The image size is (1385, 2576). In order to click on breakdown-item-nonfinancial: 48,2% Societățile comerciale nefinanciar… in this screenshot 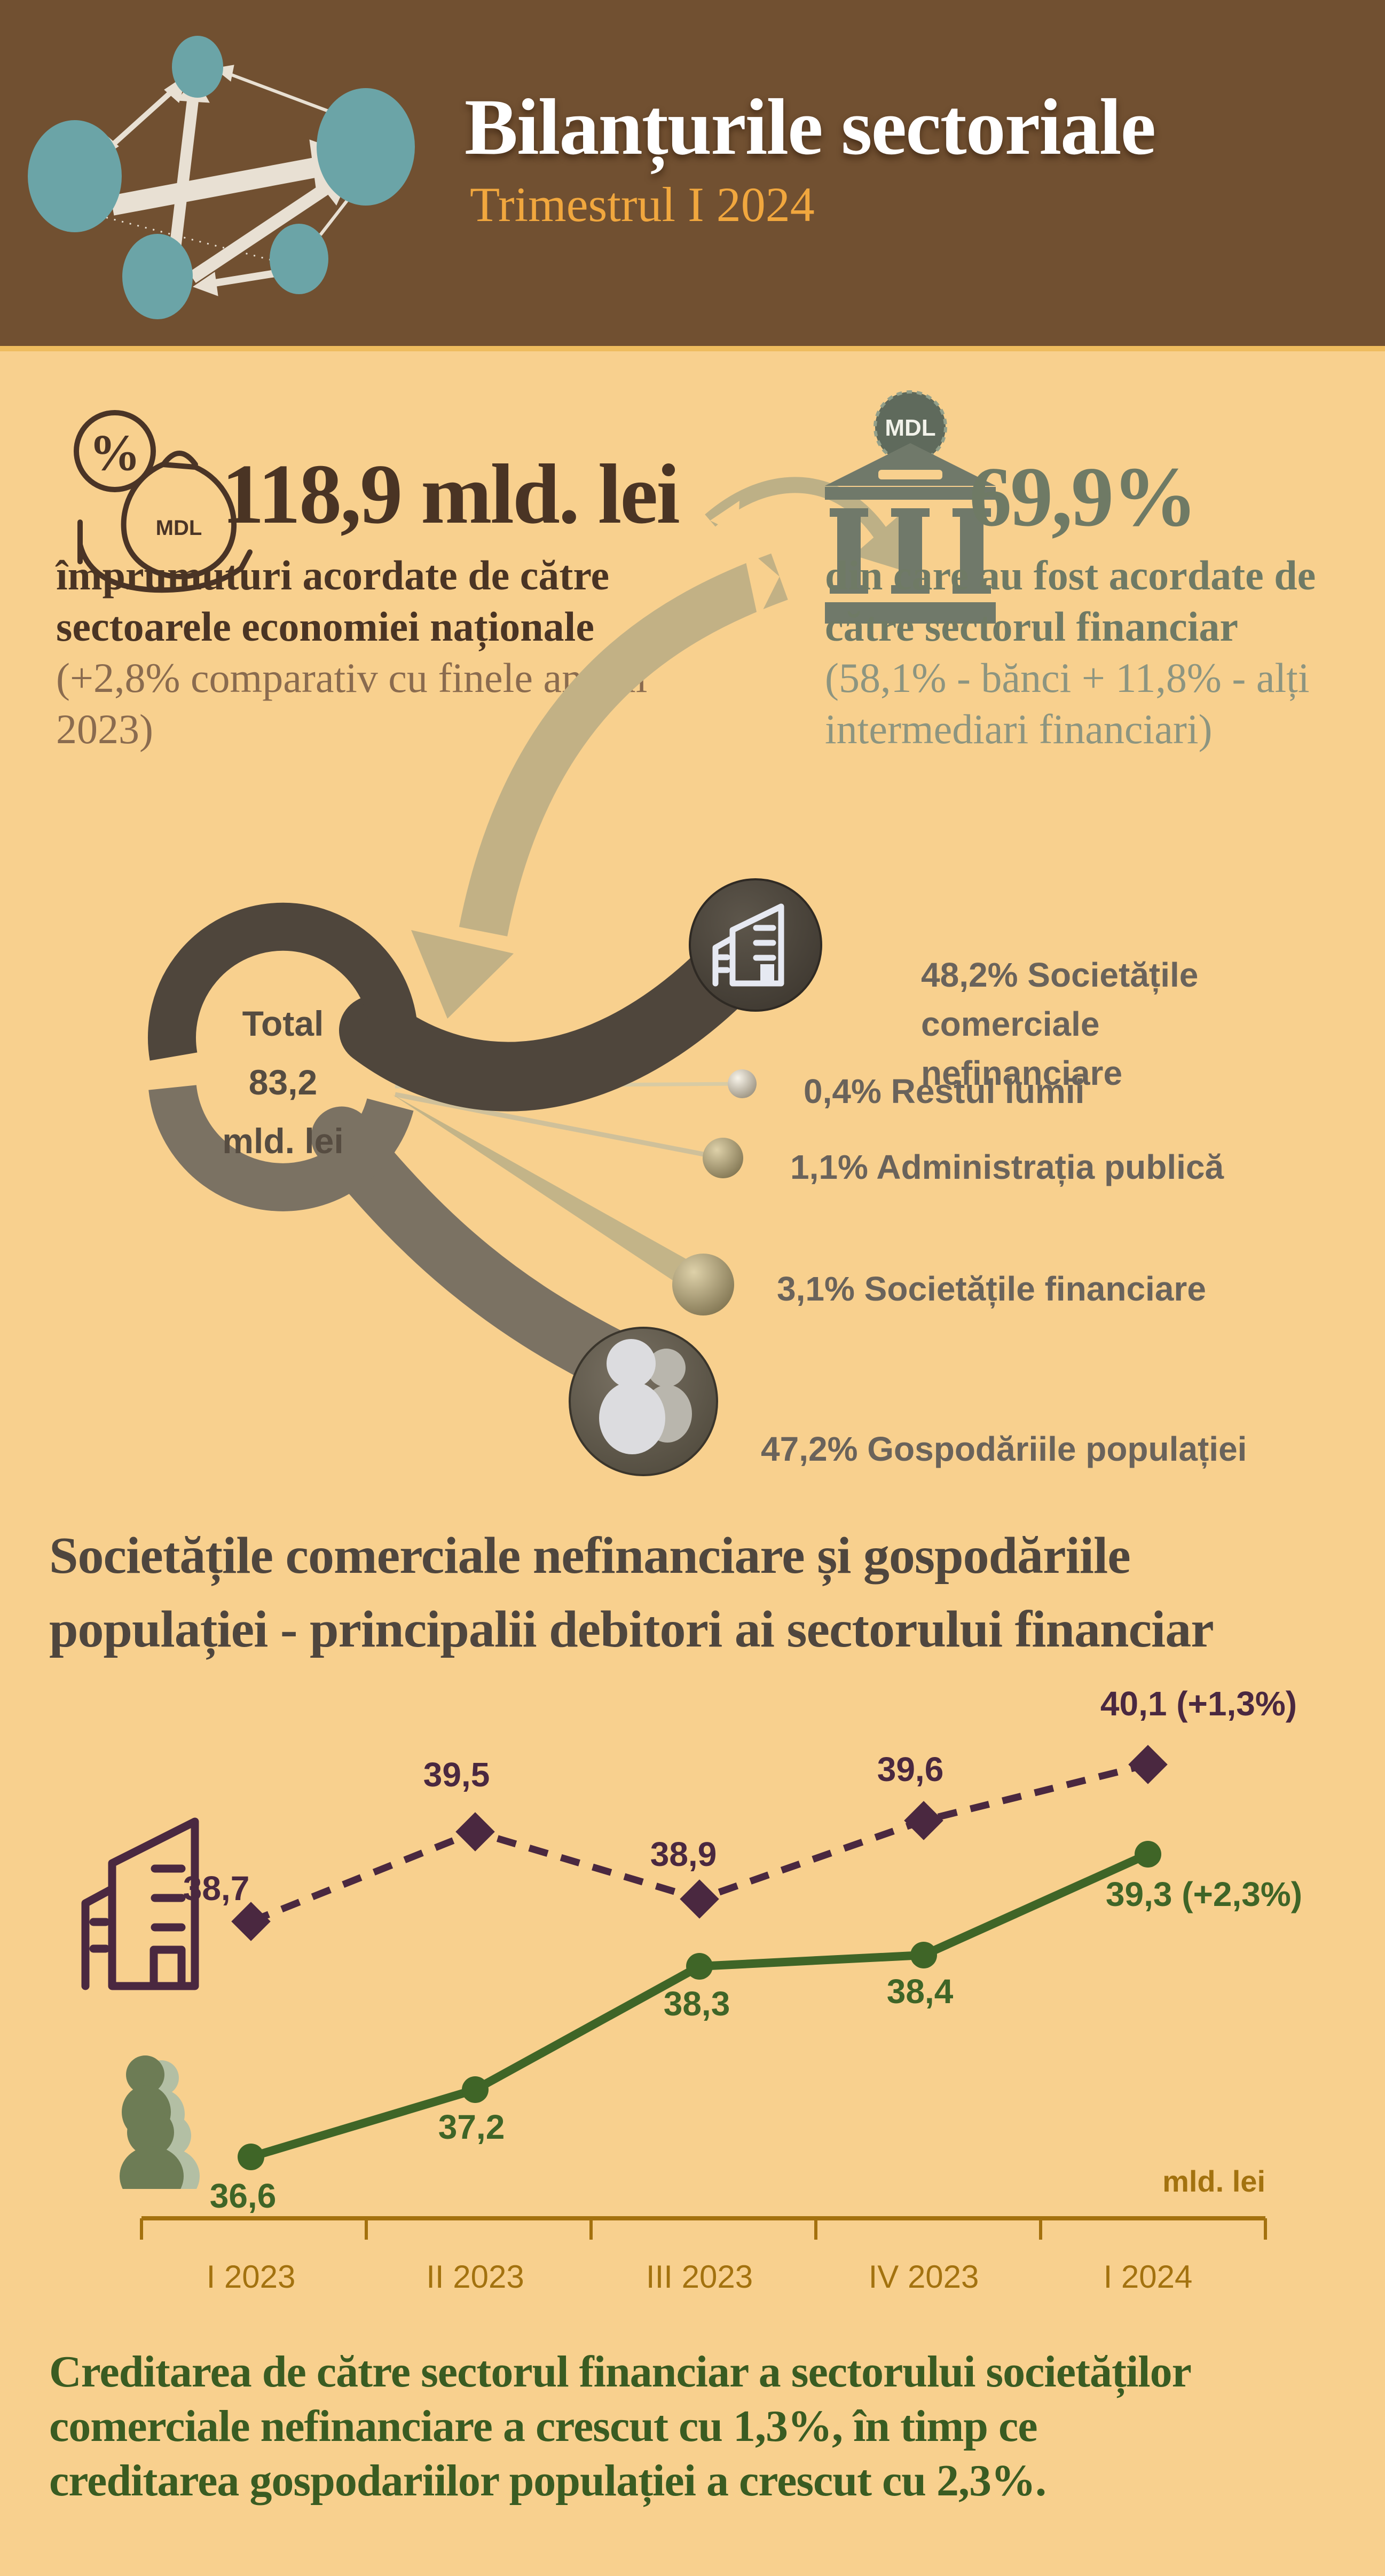, I will do `click(1153, 999)`.